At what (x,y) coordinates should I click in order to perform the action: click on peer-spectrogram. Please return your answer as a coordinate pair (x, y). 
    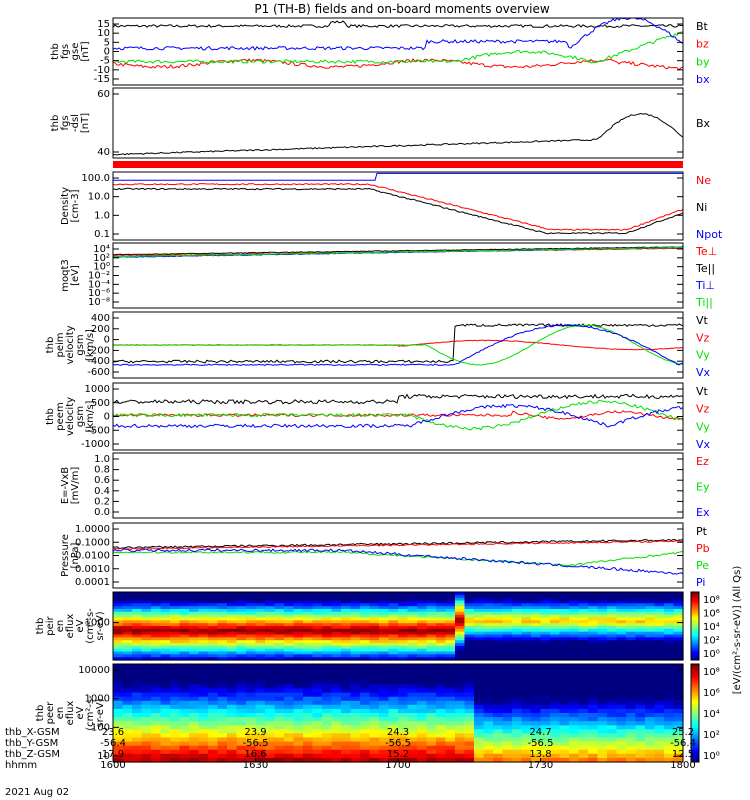
    Looking at the image, I should click on (398, 713).